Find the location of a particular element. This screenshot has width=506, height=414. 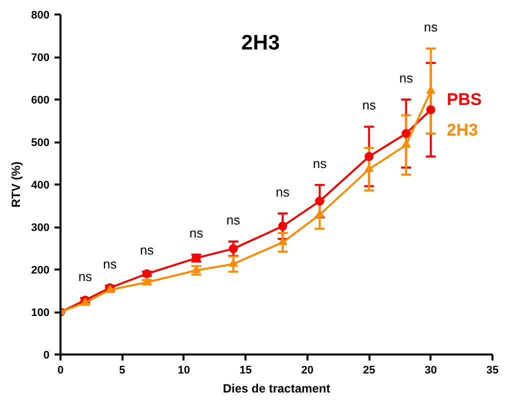

x-tick-label: 30 is located at coordinates (430, 370).